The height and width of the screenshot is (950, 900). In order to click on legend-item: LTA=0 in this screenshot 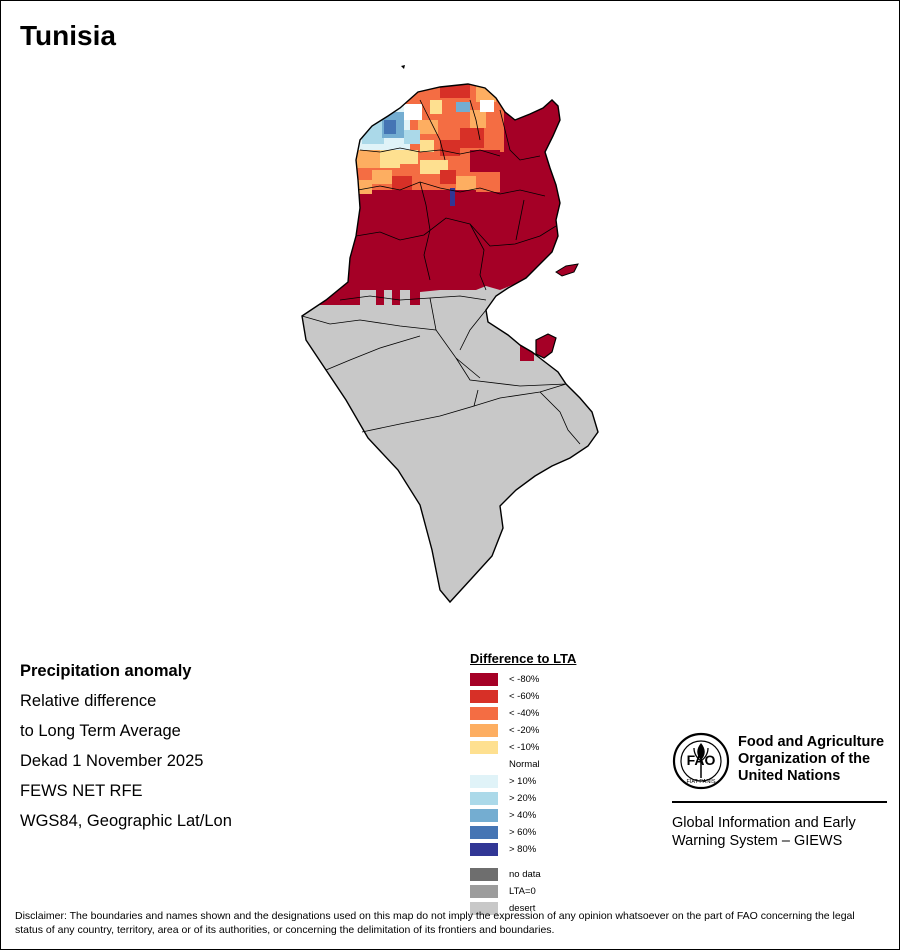, I will do `click(523, 891)`.